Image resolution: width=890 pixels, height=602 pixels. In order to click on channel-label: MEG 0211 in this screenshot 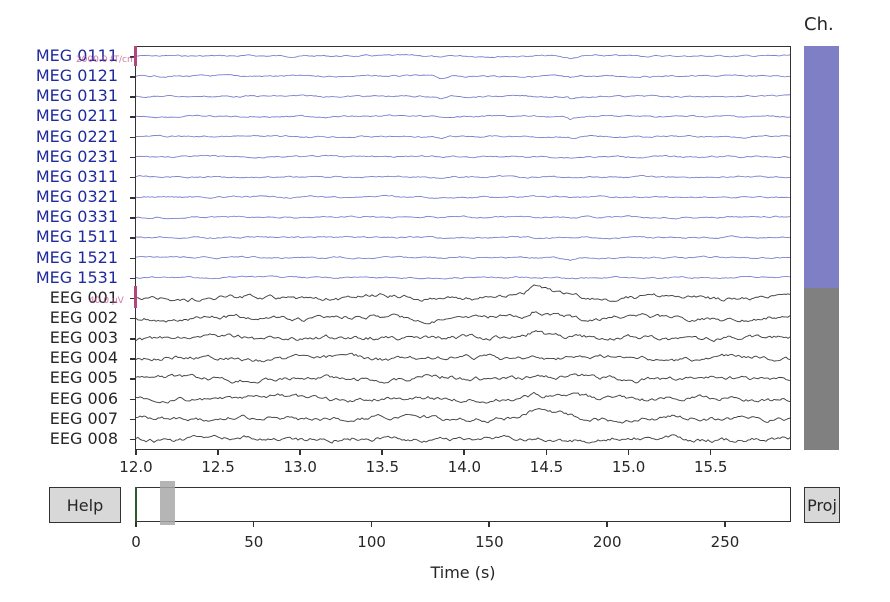, I will do `click(76, 116)`.